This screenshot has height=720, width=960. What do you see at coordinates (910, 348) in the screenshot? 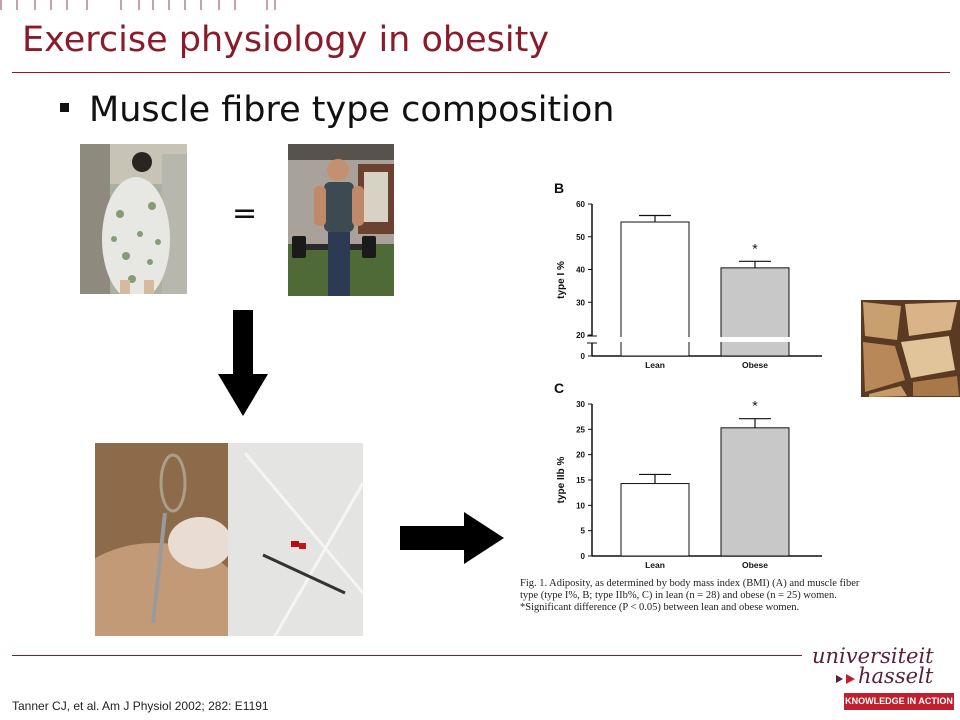
I see `muscle-fiber-micrograph` at bounding box center [910, 348].